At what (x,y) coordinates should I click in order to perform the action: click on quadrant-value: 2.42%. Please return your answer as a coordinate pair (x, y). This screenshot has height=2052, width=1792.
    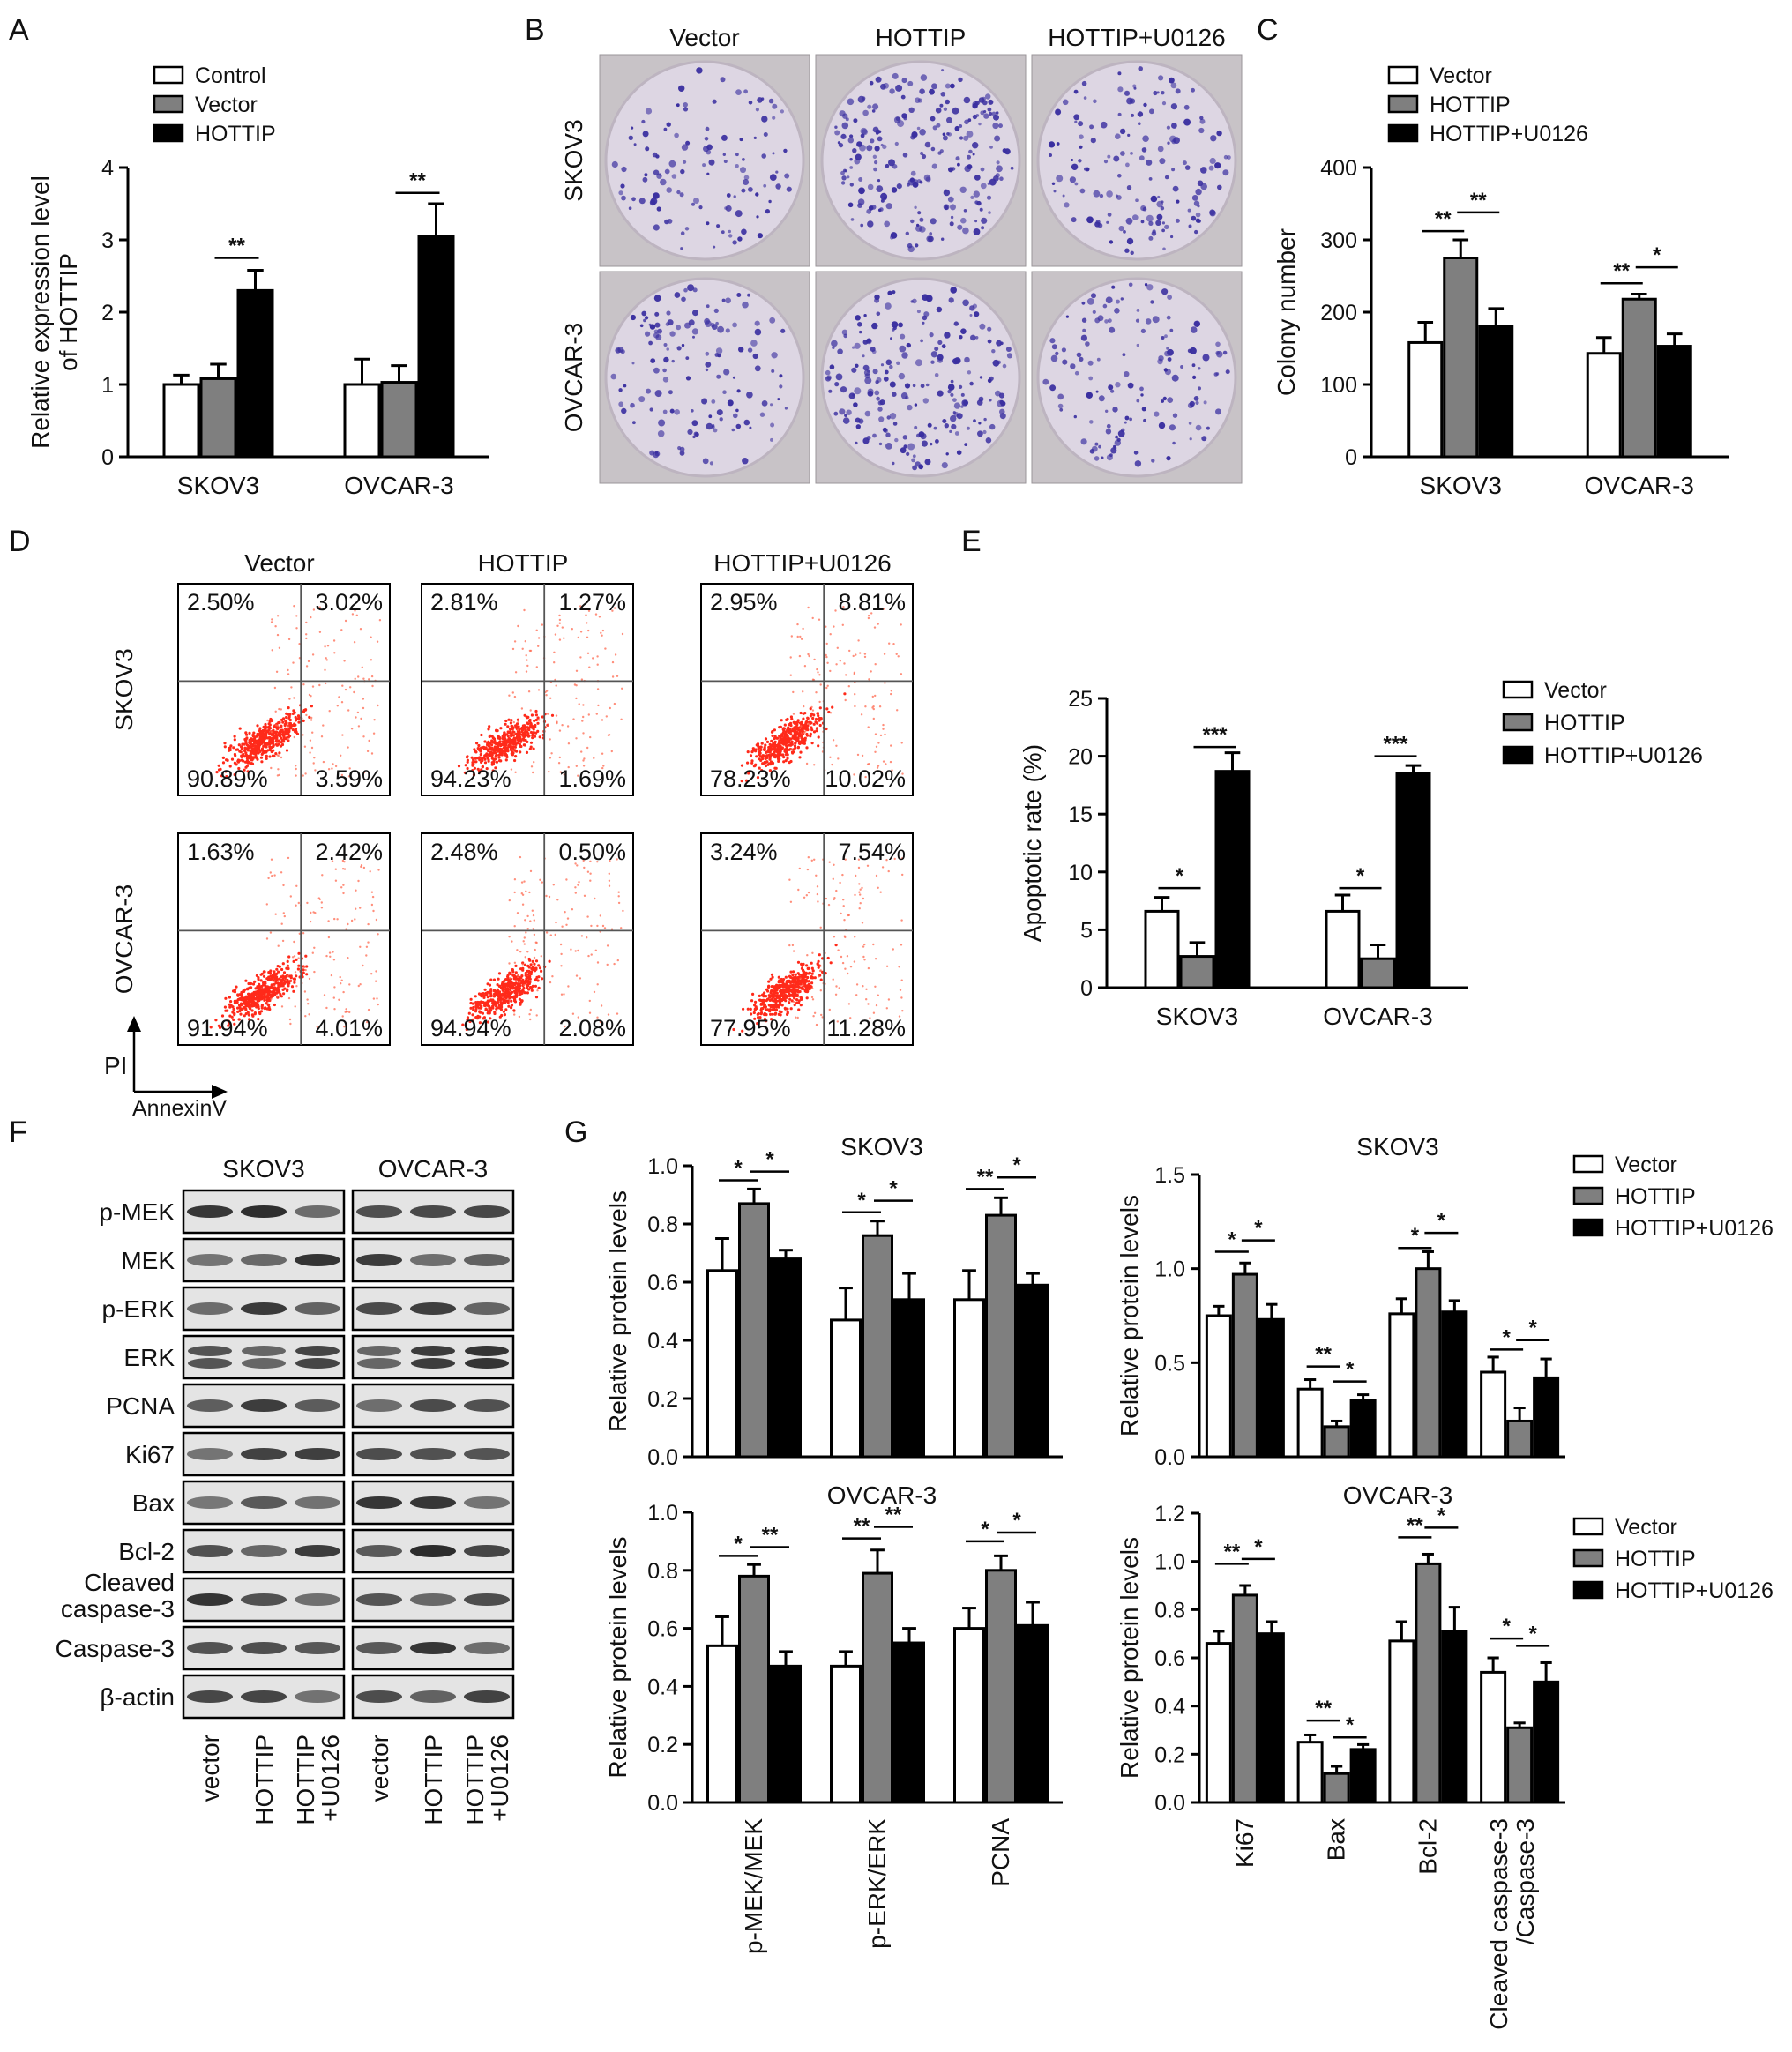
    Looking at the image, I should click on (349, 852).